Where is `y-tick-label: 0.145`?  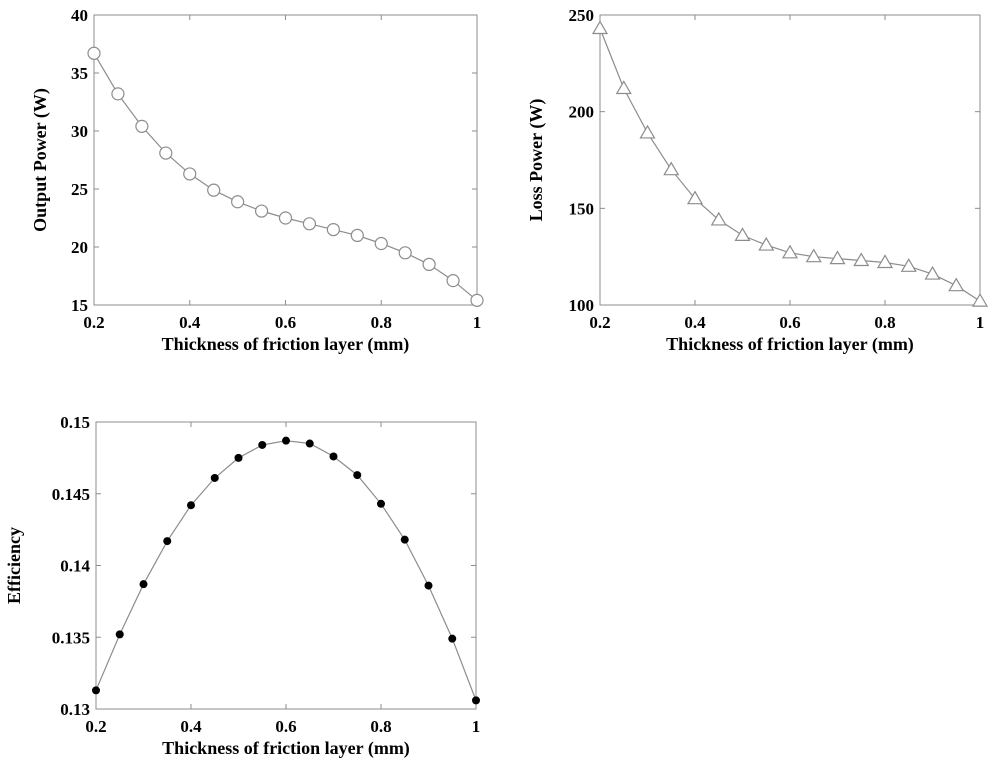 y-tick-label: 0.145 is located at coordinates (71, 494).